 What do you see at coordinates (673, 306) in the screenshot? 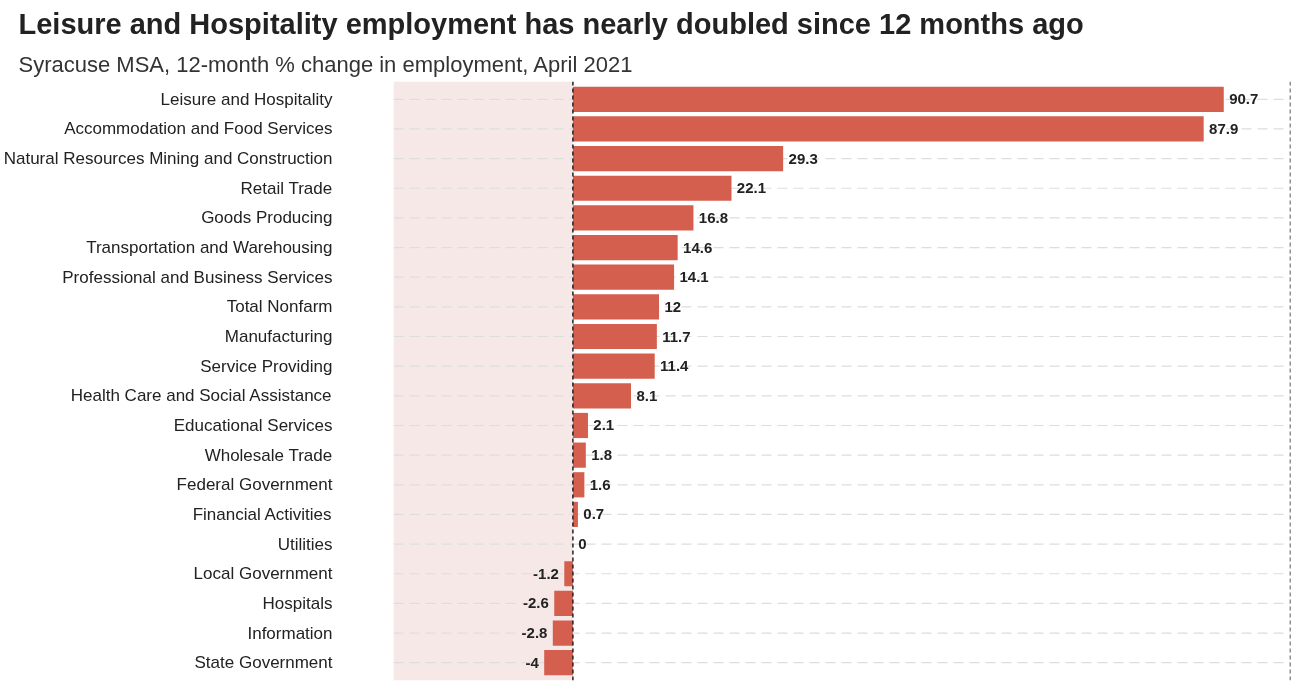
I see `data-label: 12` at bounding box center [673, 306].